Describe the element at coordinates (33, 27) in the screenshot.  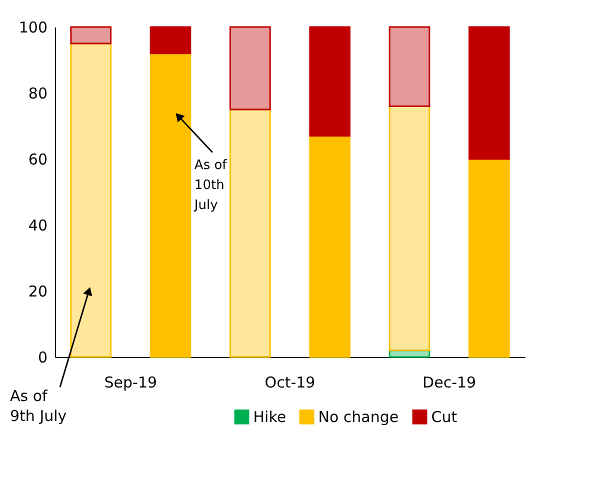
I see `y-tick-label: 100` at that location.